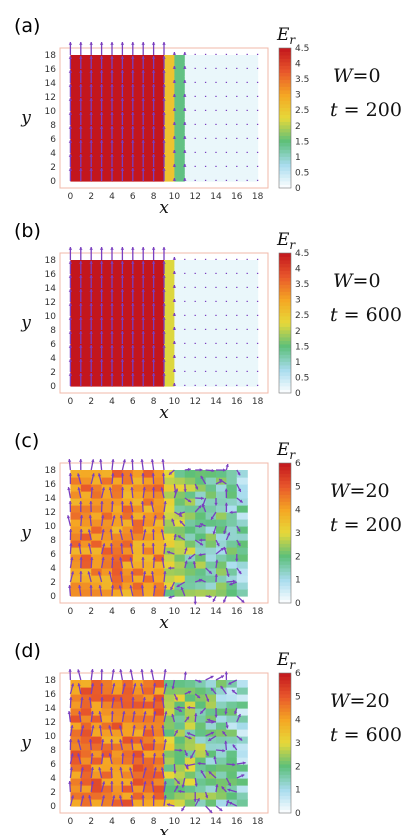 Image resolution: width=409 pixels, height=835 pixels. What do you see at coordinates (51, 681) in the screenshot?
I see `y-tick-label: 18` at bounding box center [51, 681].